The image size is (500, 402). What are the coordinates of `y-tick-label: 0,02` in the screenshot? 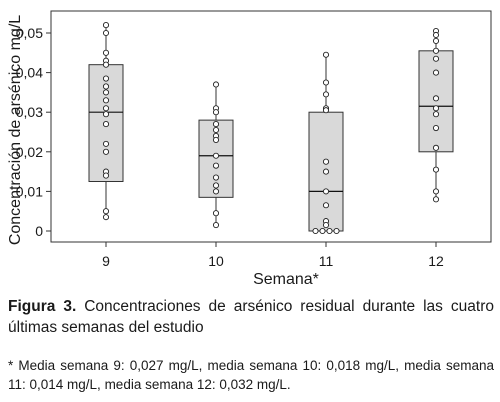 It's located at (29, 152).